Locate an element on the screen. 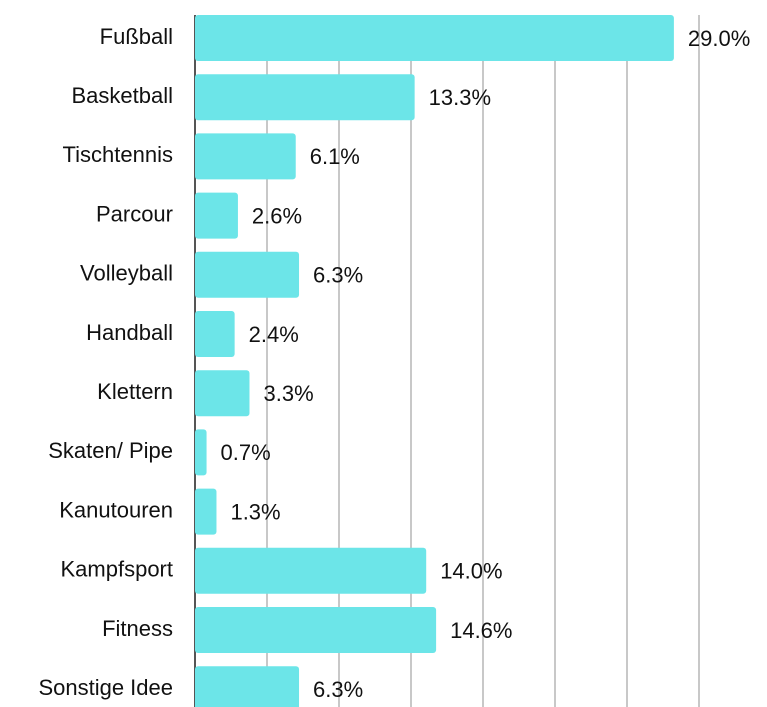 The height and width of the screenshot is (707, 767). value-label: 13.3% is located at coordinates (460, 97).